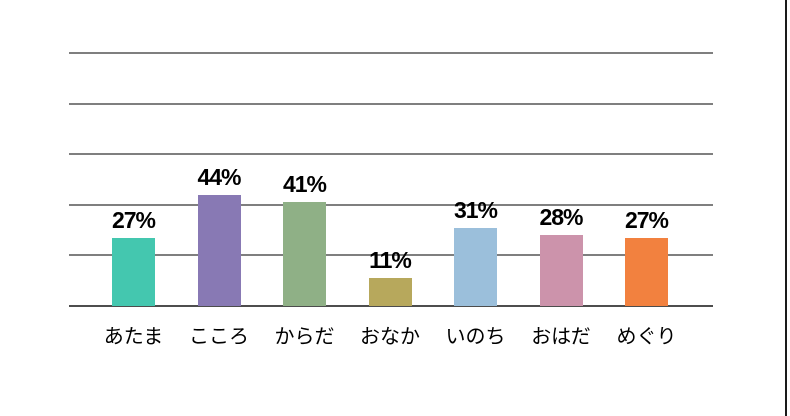 This screenshot has height=416, width=790. Describe the element at coordinates (304, 337) in the screenshot. I see `category-label: からだ` at that location.